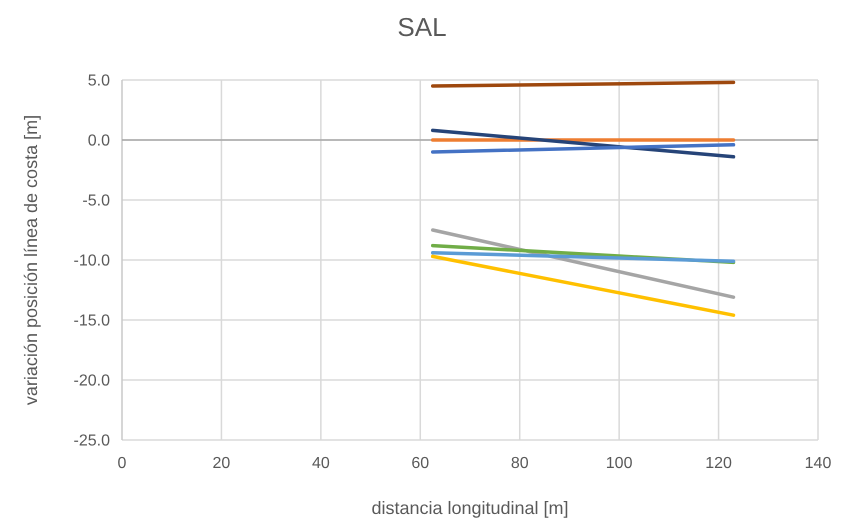 Image resolution: width=844 pixels, height=526 pixels. What do you see at coordinates (92, 441) in the screenshot?
I see `y-tick-label: -25.0` at bounding box center [92, 441].